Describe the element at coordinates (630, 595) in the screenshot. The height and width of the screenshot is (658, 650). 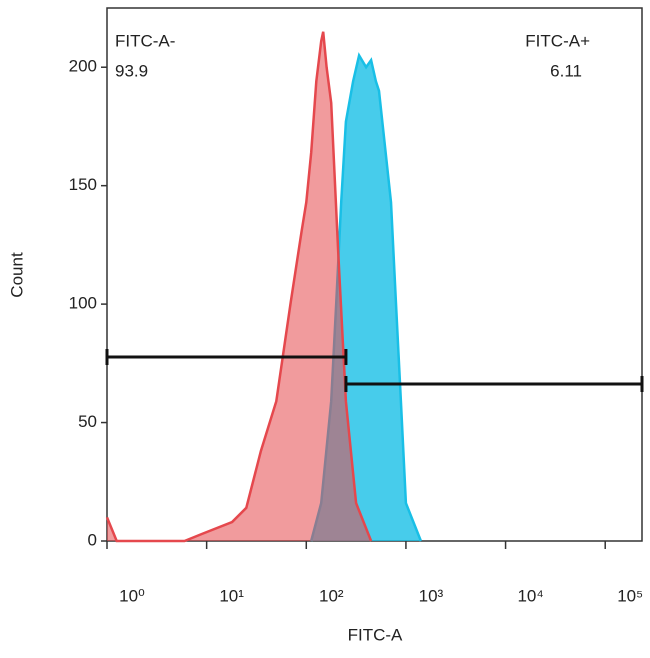
I see `x-tick-label: 10⁵` at that location.